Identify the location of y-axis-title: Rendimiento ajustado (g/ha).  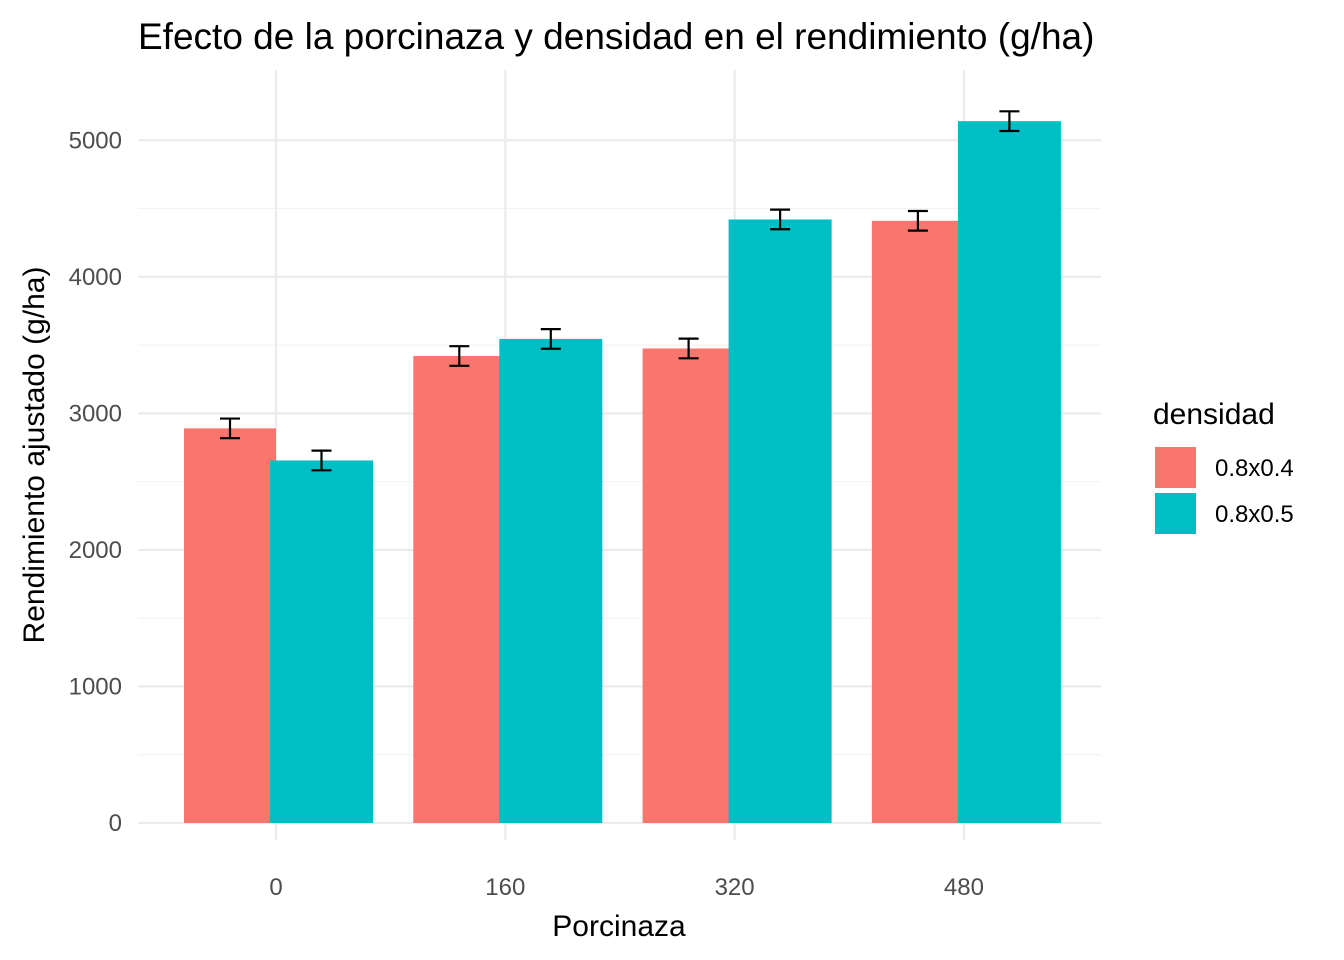
(34, 455).